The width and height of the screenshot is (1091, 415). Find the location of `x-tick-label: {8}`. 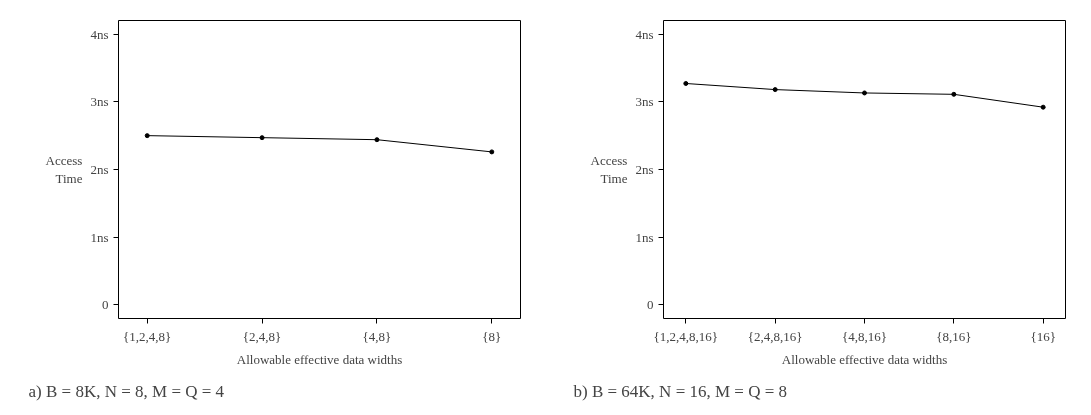

x-tick-label: {8} is located at coordinates (492, 336).